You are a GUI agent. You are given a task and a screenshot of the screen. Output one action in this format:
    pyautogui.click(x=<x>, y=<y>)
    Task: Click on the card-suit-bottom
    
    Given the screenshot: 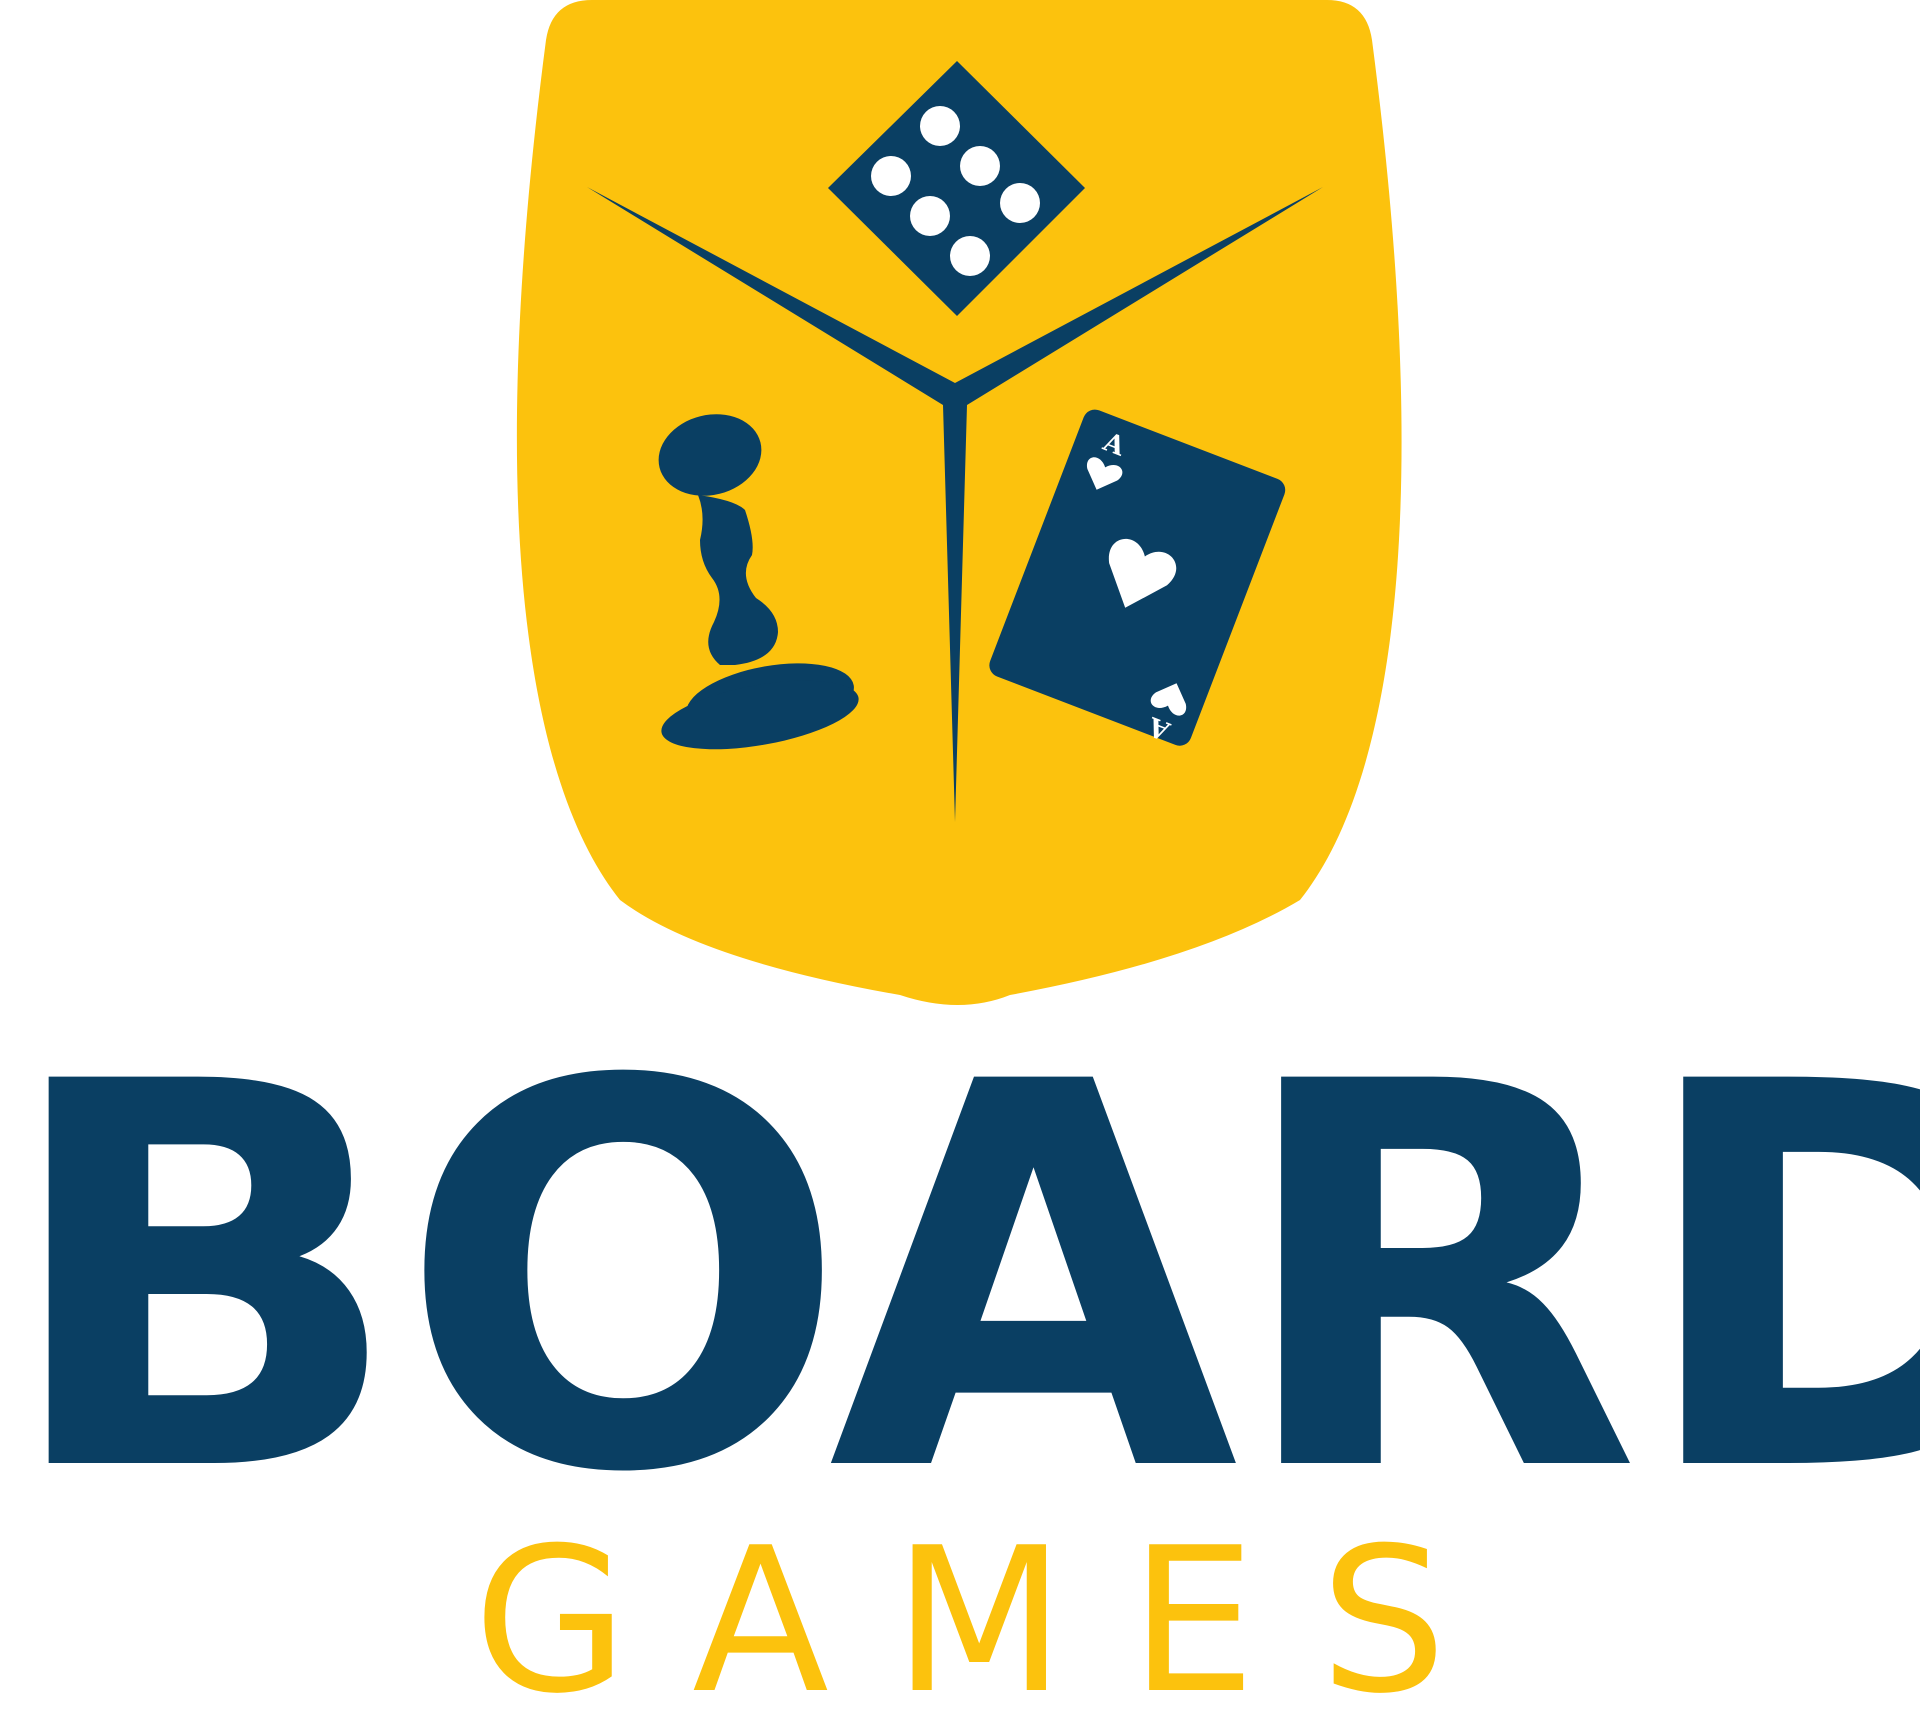 What is the action you would take?
    pyautogui.click(x=1168, y=699)
    